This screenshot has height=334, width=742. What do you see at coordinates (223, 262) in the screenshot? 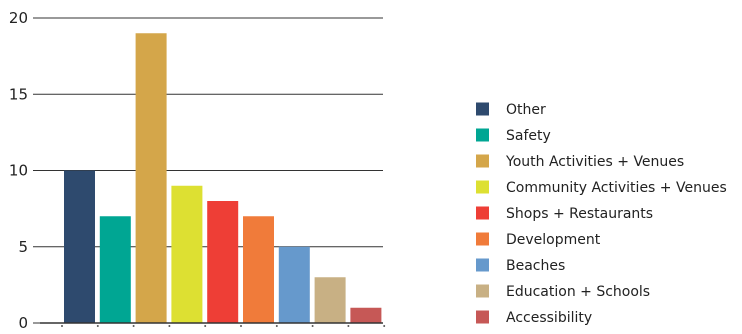
I see `bar-shops-restaurants` at bounding box center [223, 262].